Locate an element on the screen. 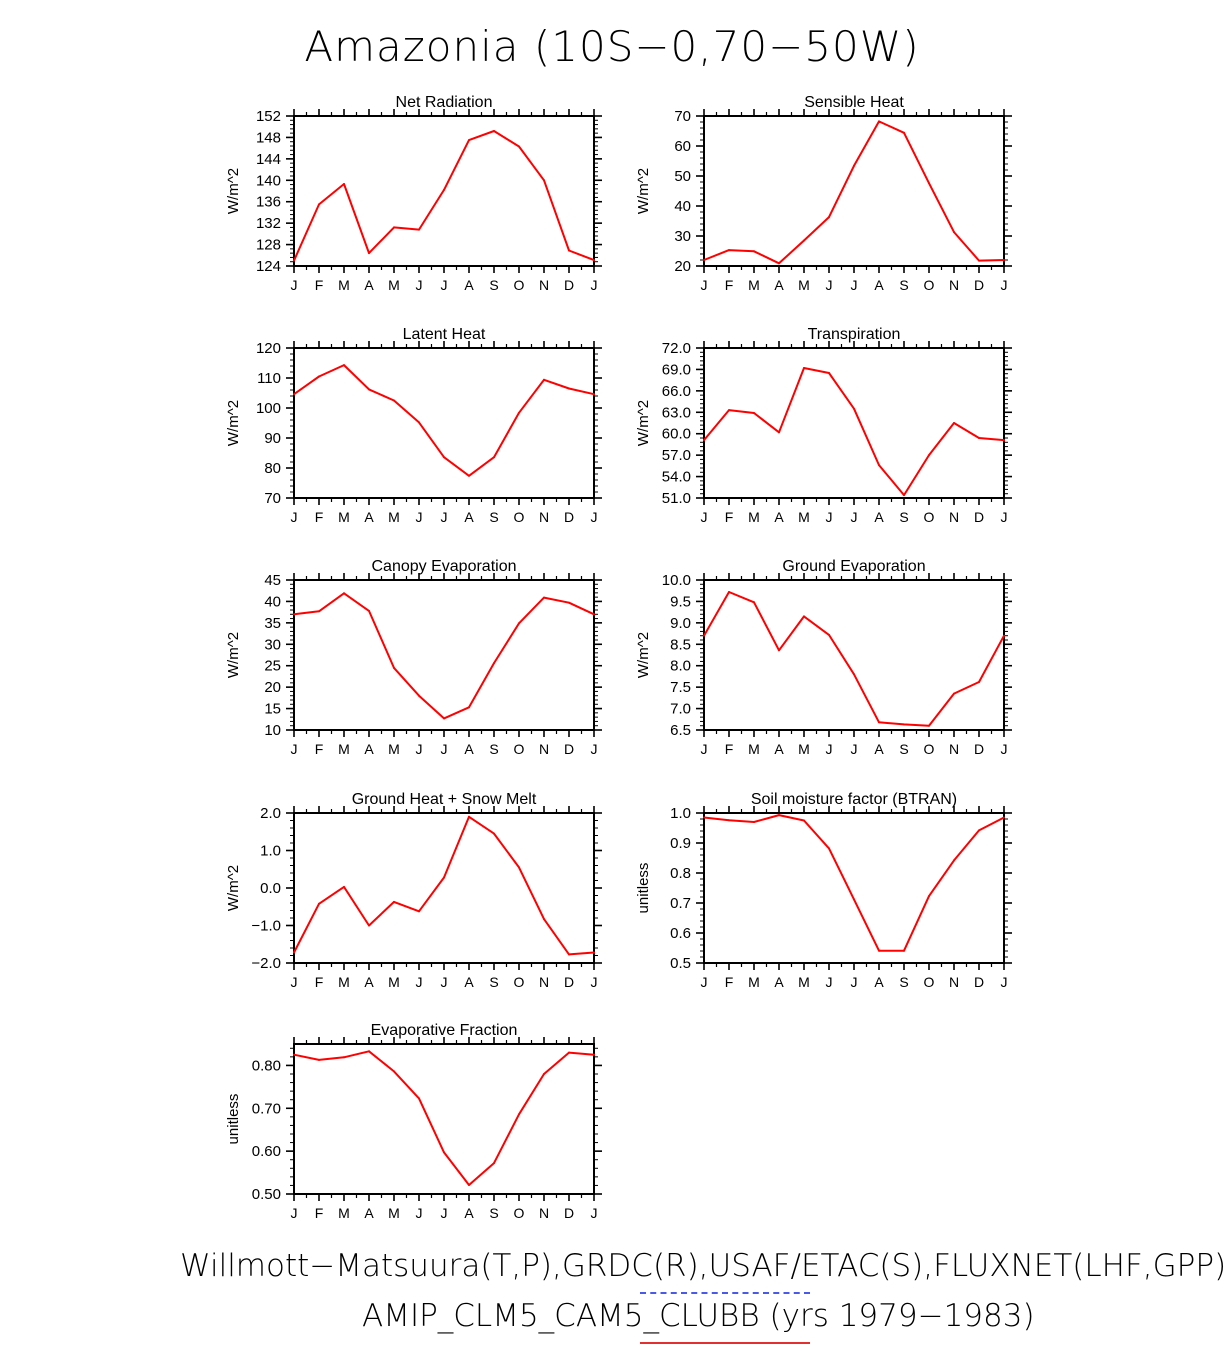 The image size is (1224, 1349). y-tick-label: 120 is located at coordinates (268, 348).